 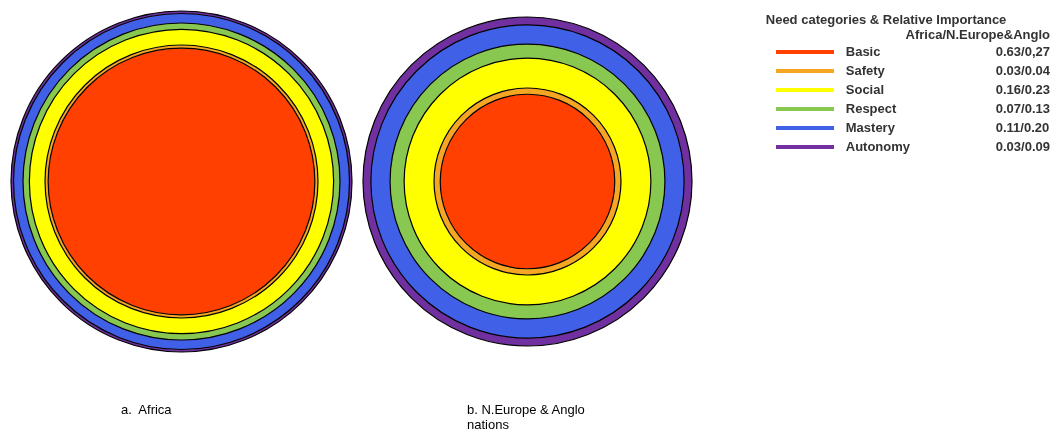 What do you see at coordinates (1035, 108) in the screenshot?
I see `data-label: /0.13` at bounding box center [1035, 108].